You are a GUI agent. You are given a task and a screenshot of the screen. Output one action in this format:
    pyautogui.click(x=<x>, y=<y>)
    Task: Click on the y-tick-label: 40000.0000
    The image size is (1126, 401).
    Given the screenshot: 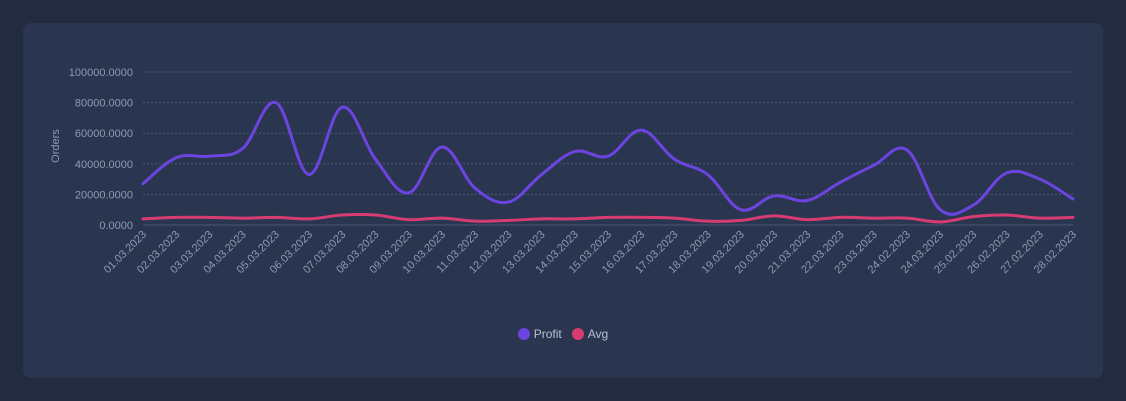 What is the action you would take?
    pyautogui.click(x=104, y=165)
    